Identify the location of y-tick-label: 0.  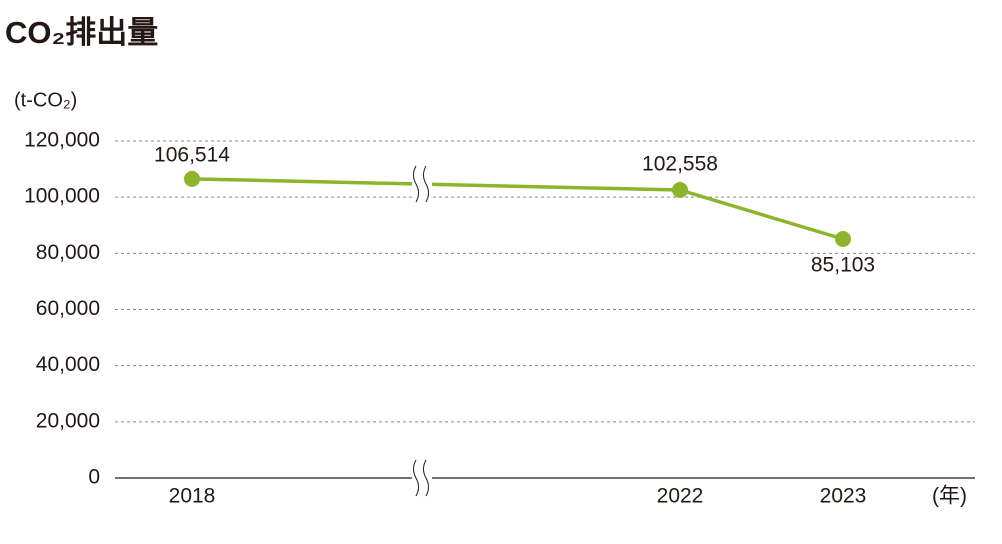
(94, 477).